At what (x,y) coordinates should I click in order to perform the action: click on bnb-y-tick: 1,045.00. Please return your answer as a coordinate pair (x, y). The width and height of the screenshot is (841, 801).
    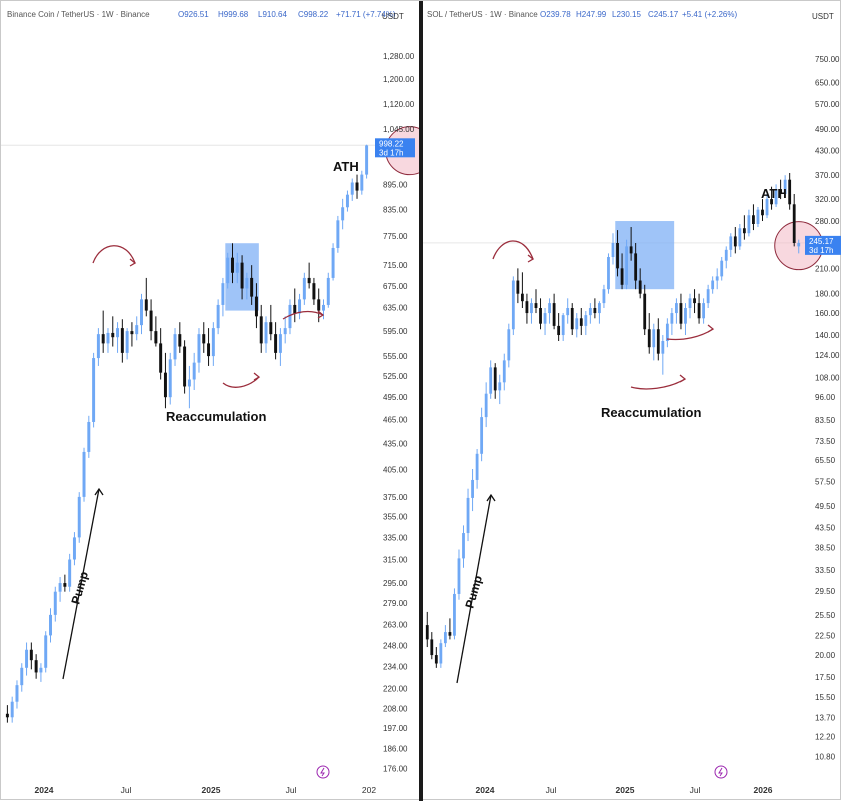
    Looking at the image, I should click on (399, 129).